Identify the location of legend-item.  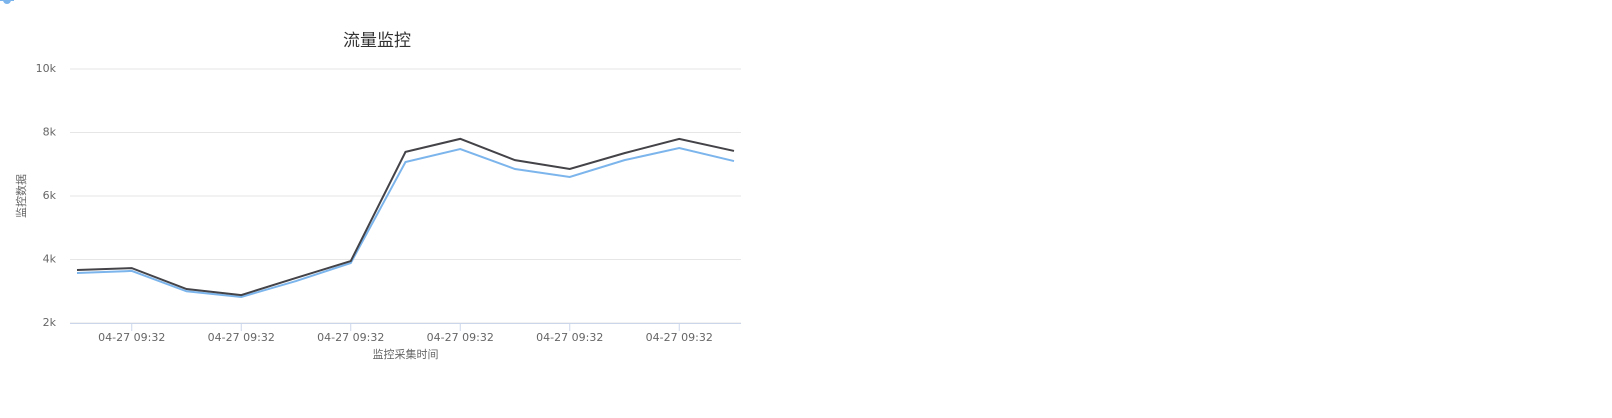
(7, 2).